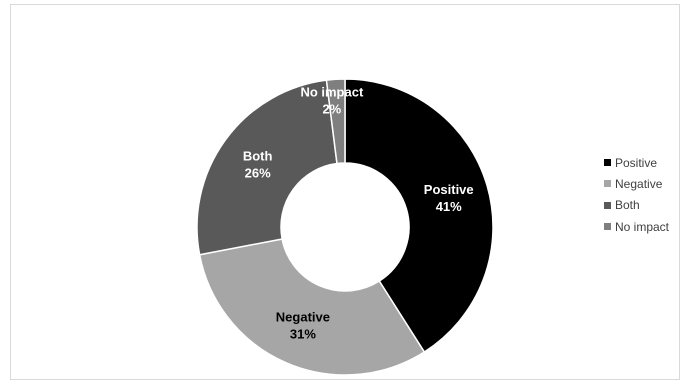  Describe the element at coordinates (258, 173) in the screenshot. I see `slice-label-value-both: 26%` at that location.